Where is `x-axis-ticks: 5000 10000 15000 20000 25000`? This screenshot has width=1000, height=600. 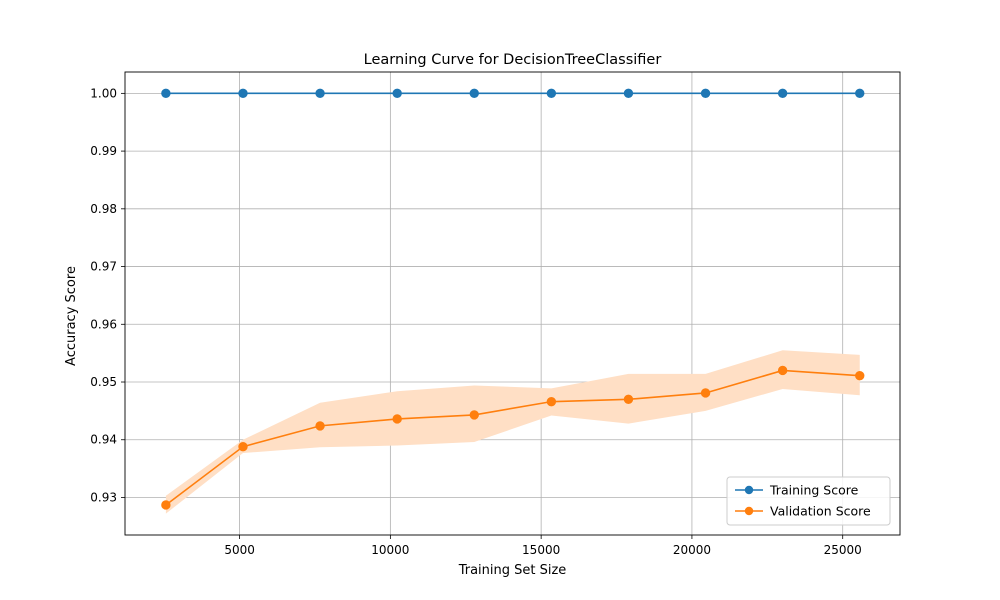 x-axis-ticks: 5000 10000 15000 20000 25000 is located at coordinates (543, 546).